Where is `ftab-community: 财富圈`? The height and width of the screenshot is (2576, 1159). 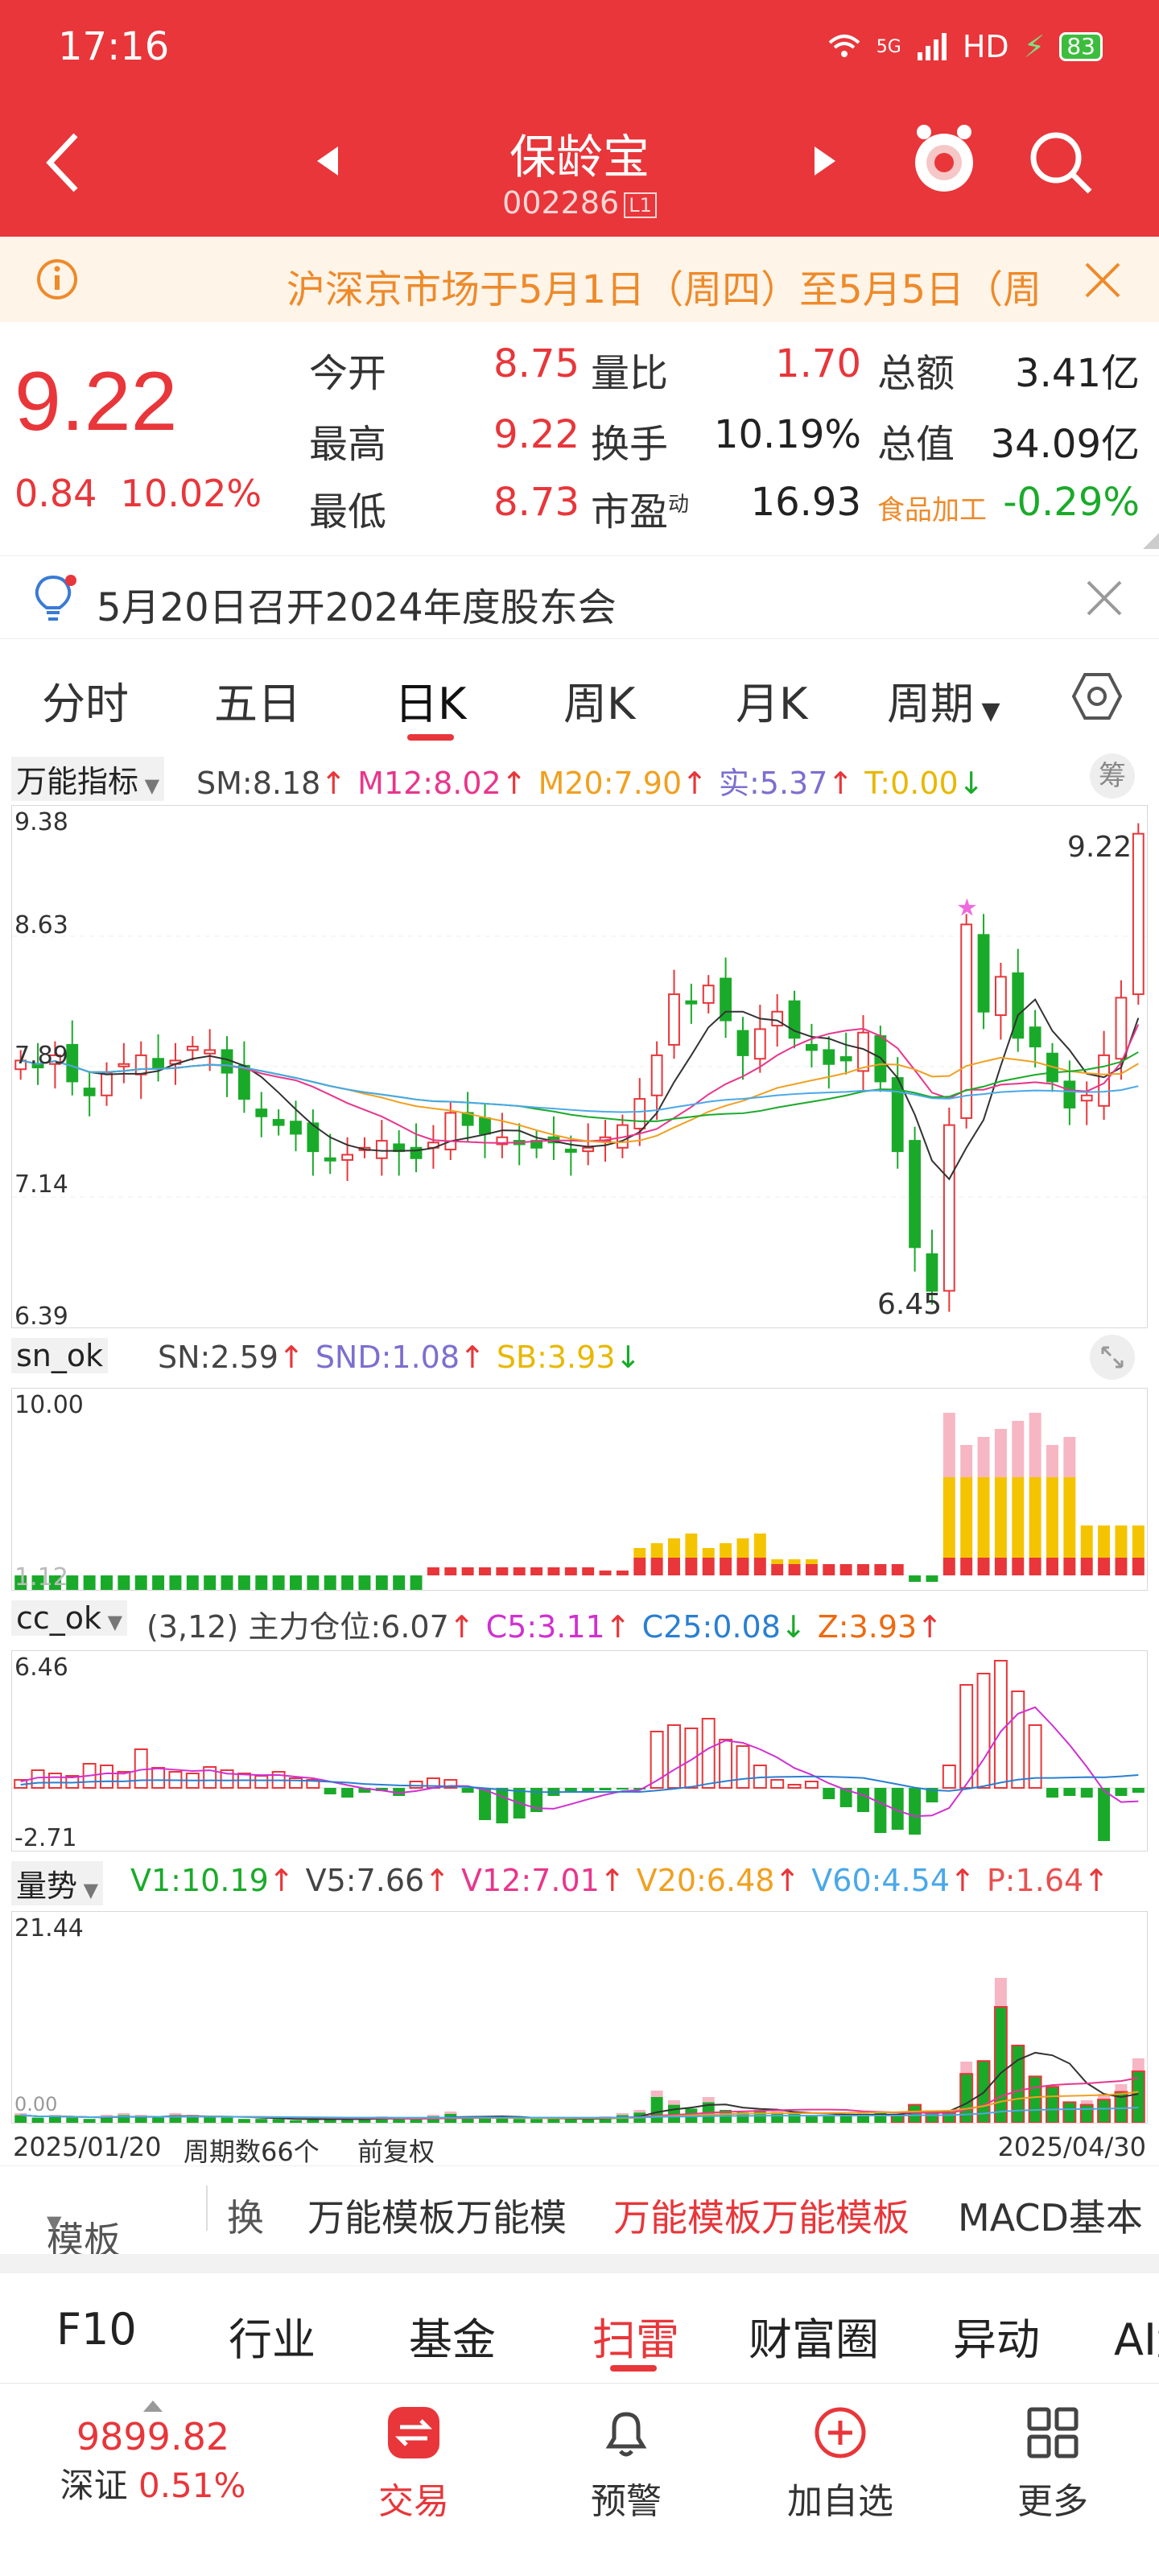
ftab-community: 财富圈 is located at coordinates (814, 2339).